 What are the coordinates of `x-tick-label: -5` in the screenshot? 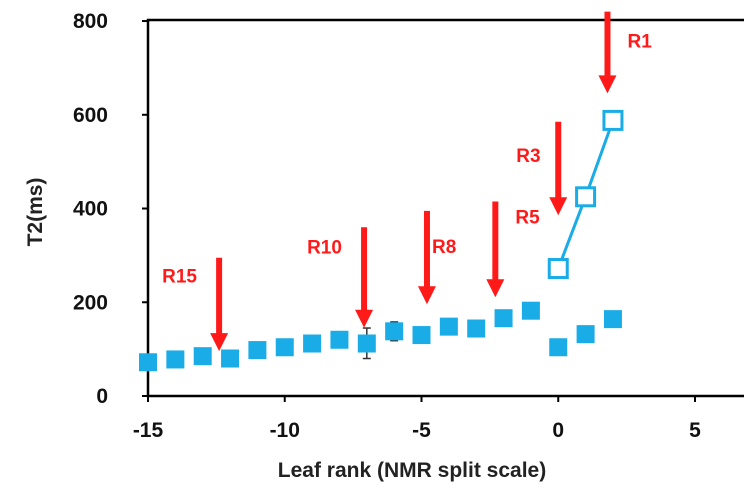 It's located at (421, 430).